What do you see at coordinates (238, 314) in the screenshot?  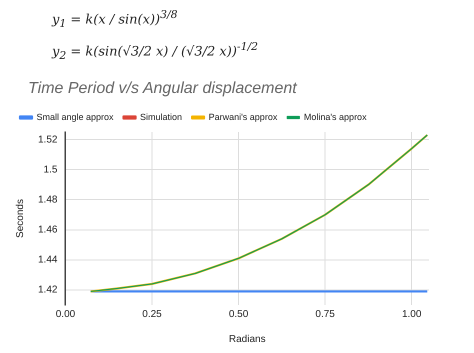 I see `x-tick-label: 0.50` at bounding box center [238, 314].